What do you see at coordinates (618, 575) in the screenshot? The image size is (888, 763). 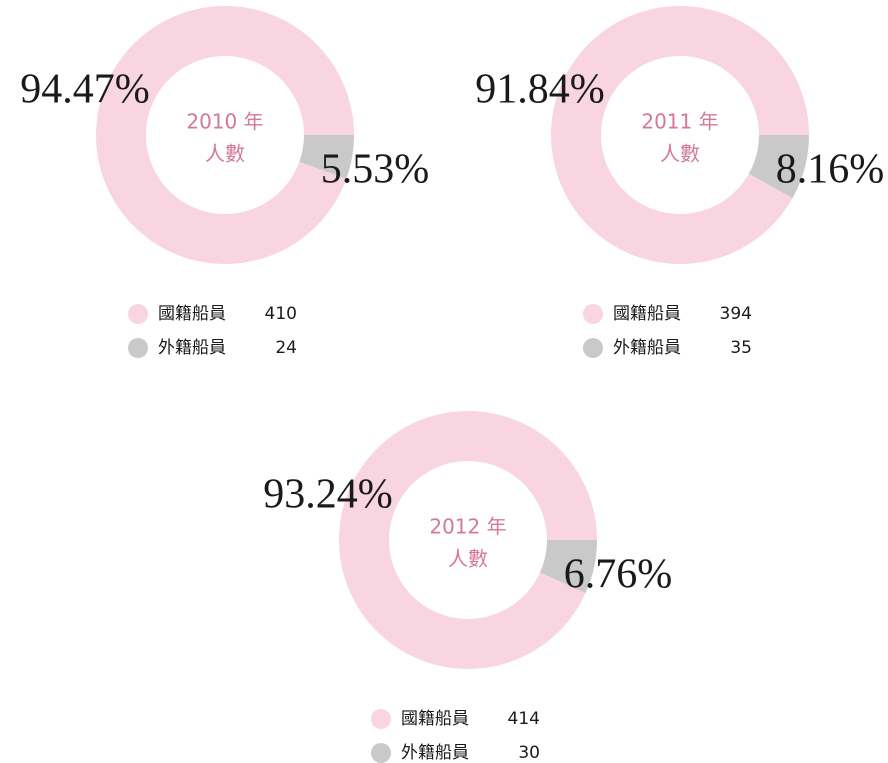 I see `percent-label: 6.76%` at bounding box center [618, 575].